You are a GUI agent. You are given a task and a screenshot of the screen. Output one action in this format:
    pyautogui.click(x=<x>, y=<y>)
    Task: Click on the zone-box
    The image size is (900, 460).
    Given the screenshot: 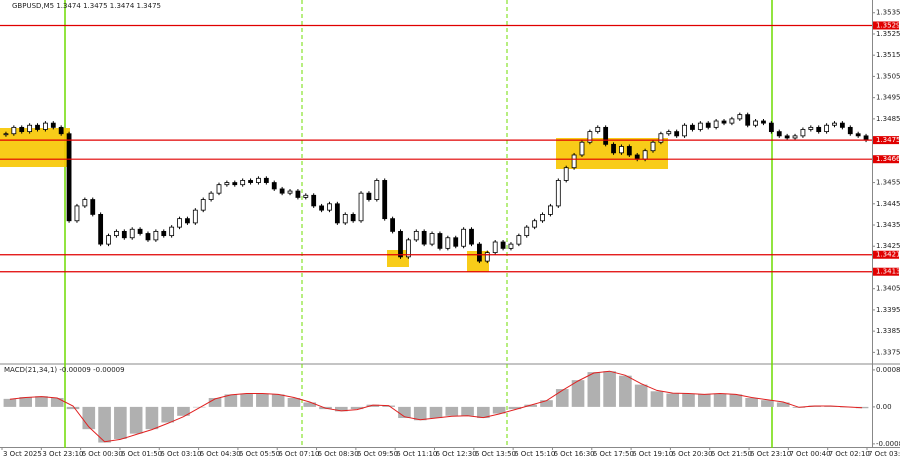 What is the action you would take?
    pyautogui.click(x=398, y=258)
    